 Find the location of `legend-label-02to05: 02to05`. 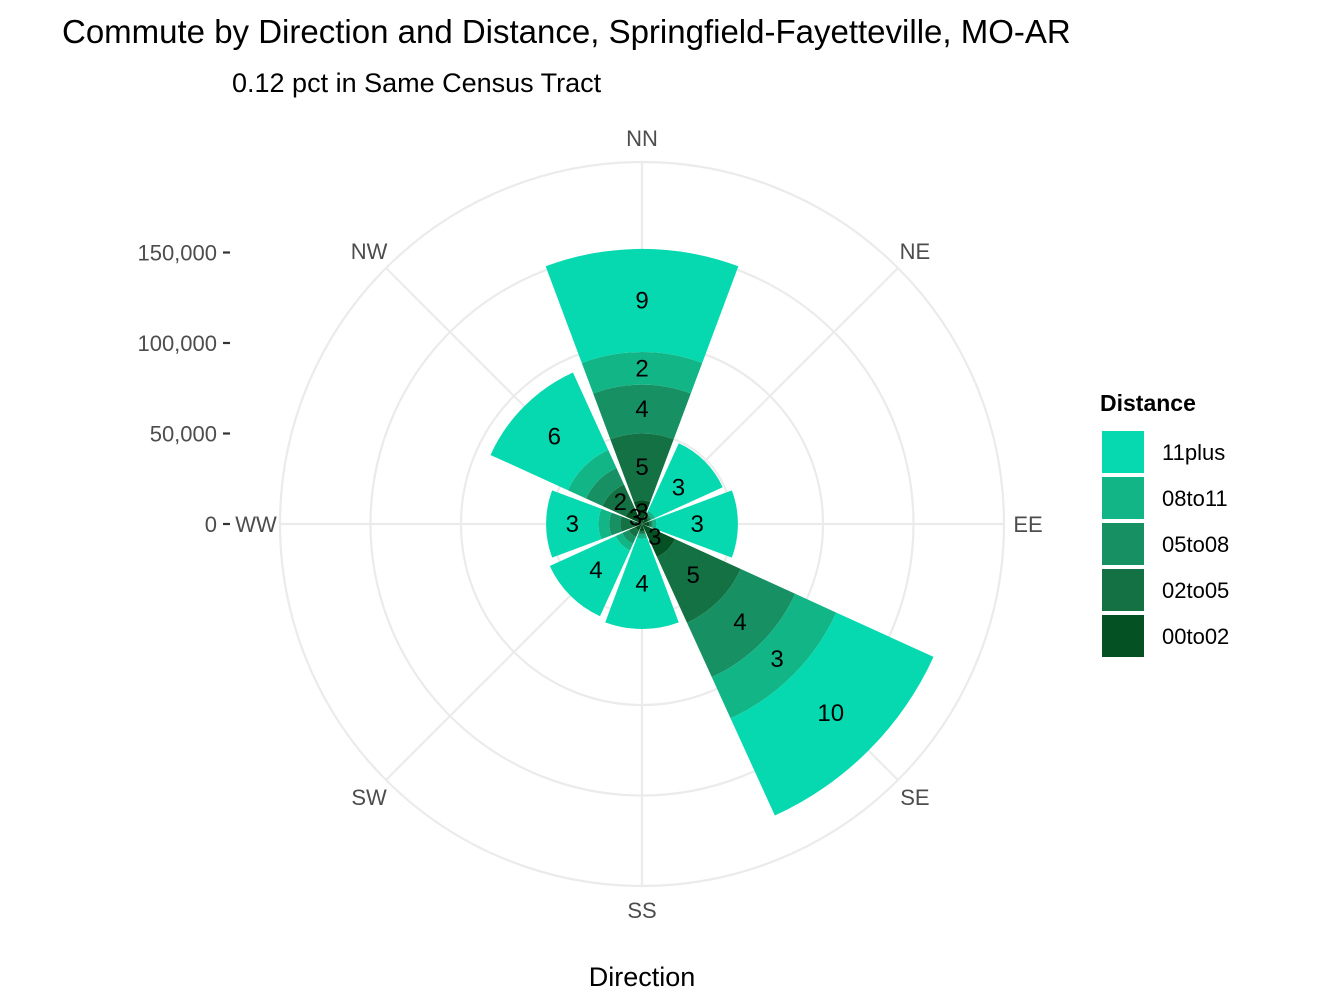

legend-label-02to05: 02to05 is located at coordinates (1195, 590).